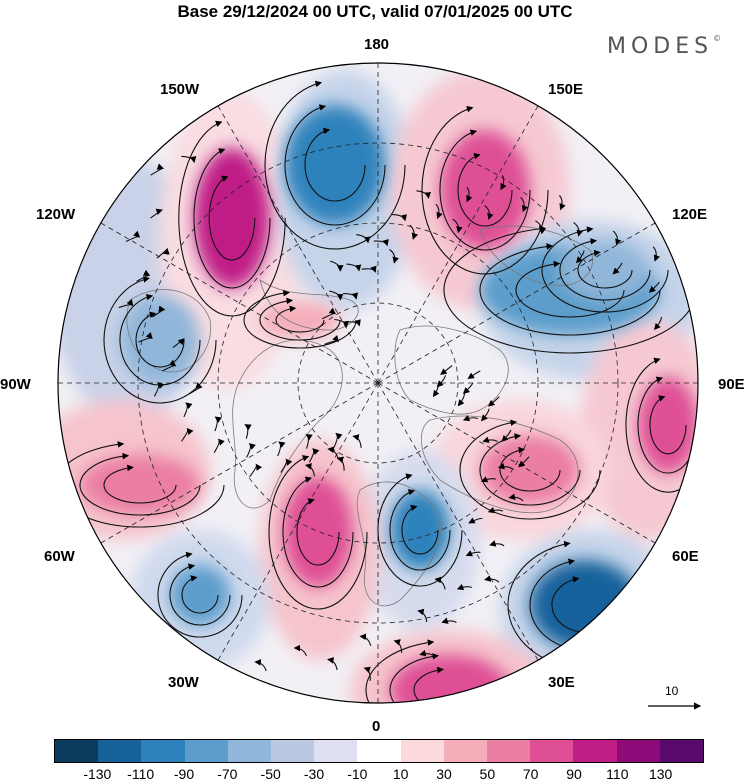  I want to click on colorbar-tick-labels: -130 -110 -90 -70 -50 -30 -10 10 30 50 70 90 110 130, so click(379, 774).